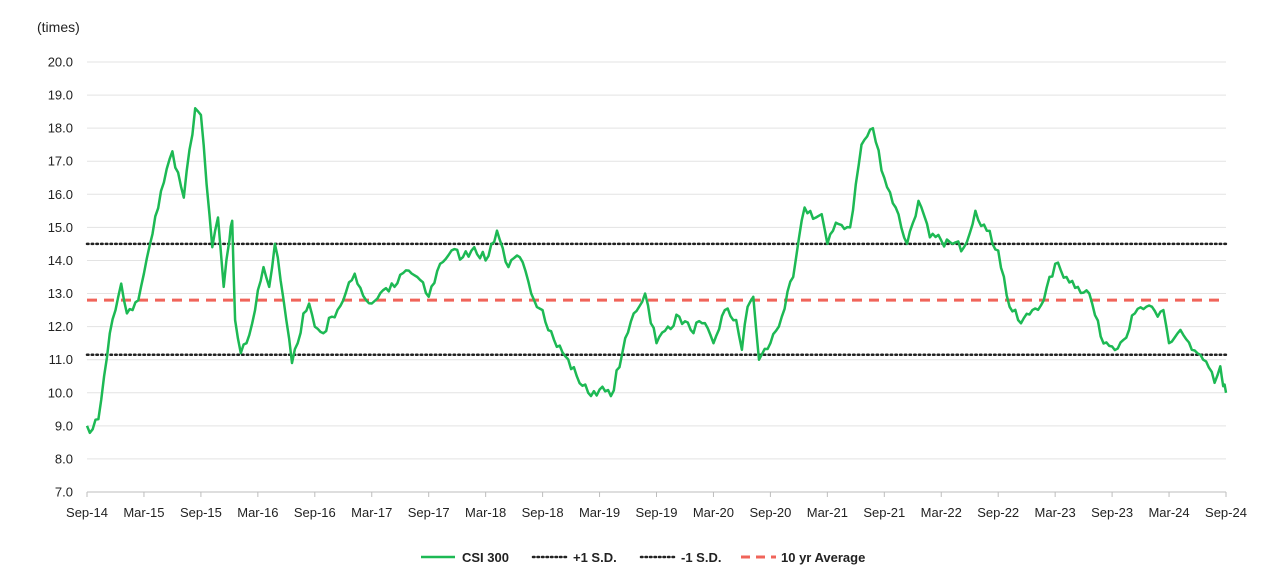 This screenshot has width=1280, height=581. What do you see at coordinates (823, 557) in the screenshot?
I see `legend-avg-label: 10 yr Average` at bounding box center [823, 557].